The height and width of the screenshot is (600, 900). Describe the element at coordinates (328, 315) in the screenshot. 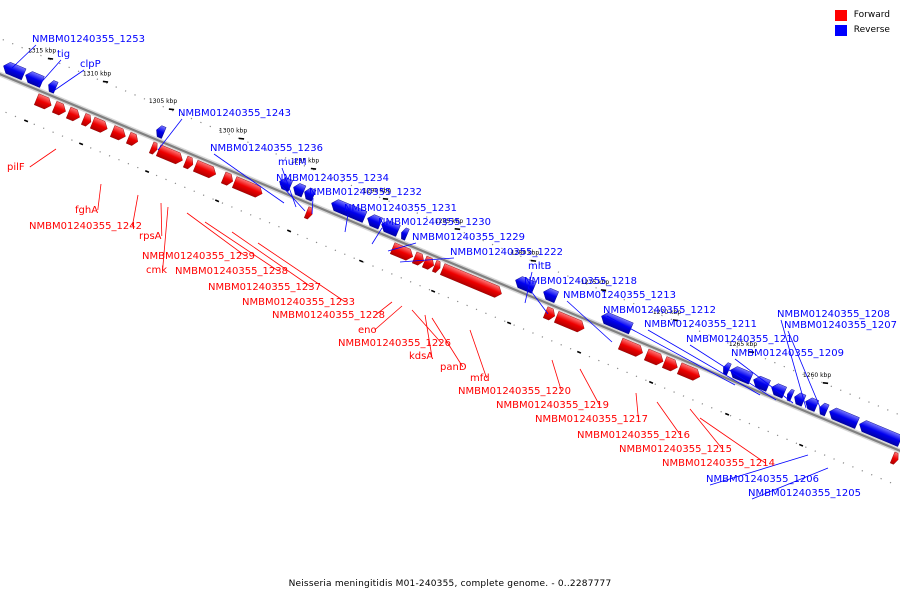

I see `forward-gene-label: NMBM01240355_1228` at that location.